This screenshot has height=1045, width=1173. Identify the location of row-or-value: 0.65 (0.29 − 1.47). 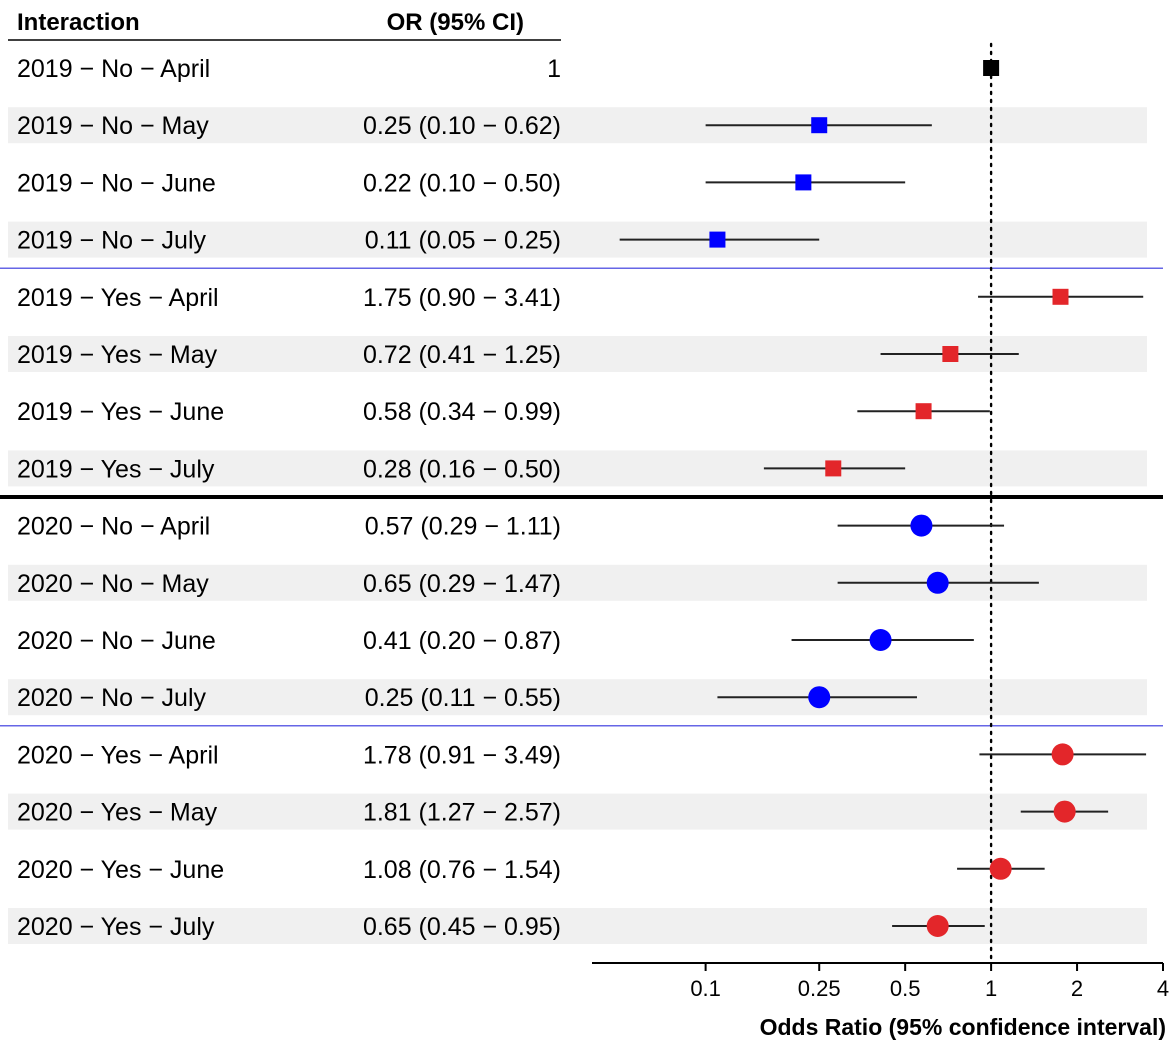
(462, 584).